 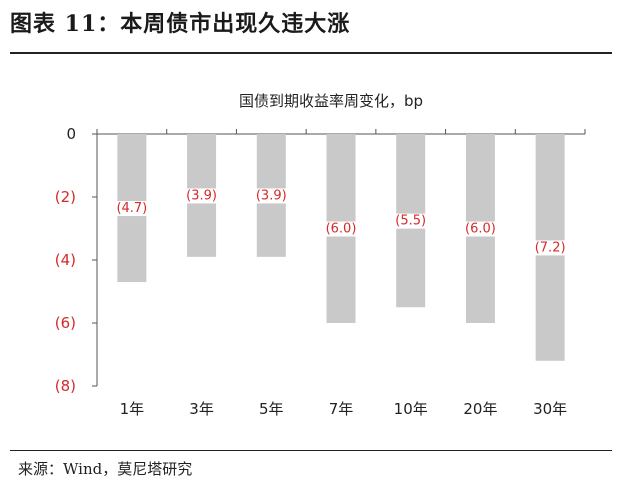 I want to click on source-rule, so click(x=311, y=450).